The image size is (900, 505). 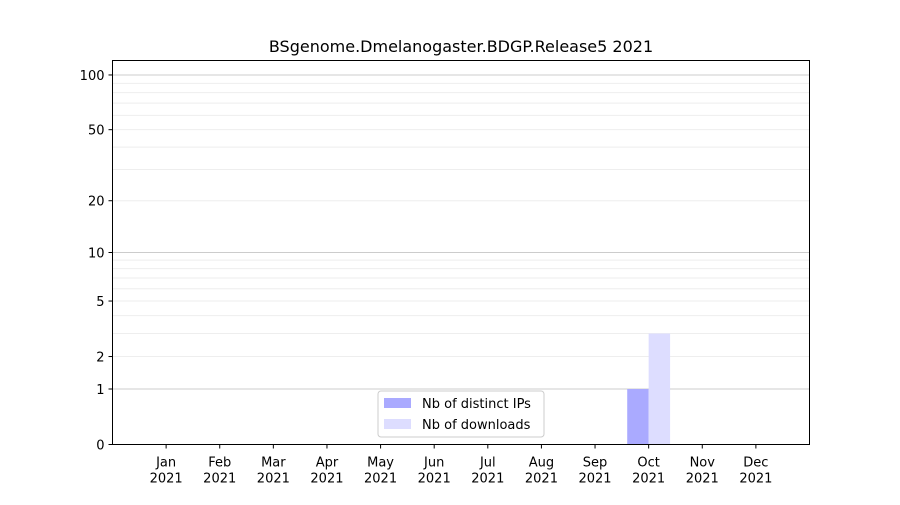 I want to click on y-axis: 0 1 2 5 10 20 50 100, so click(x=96, y=261).